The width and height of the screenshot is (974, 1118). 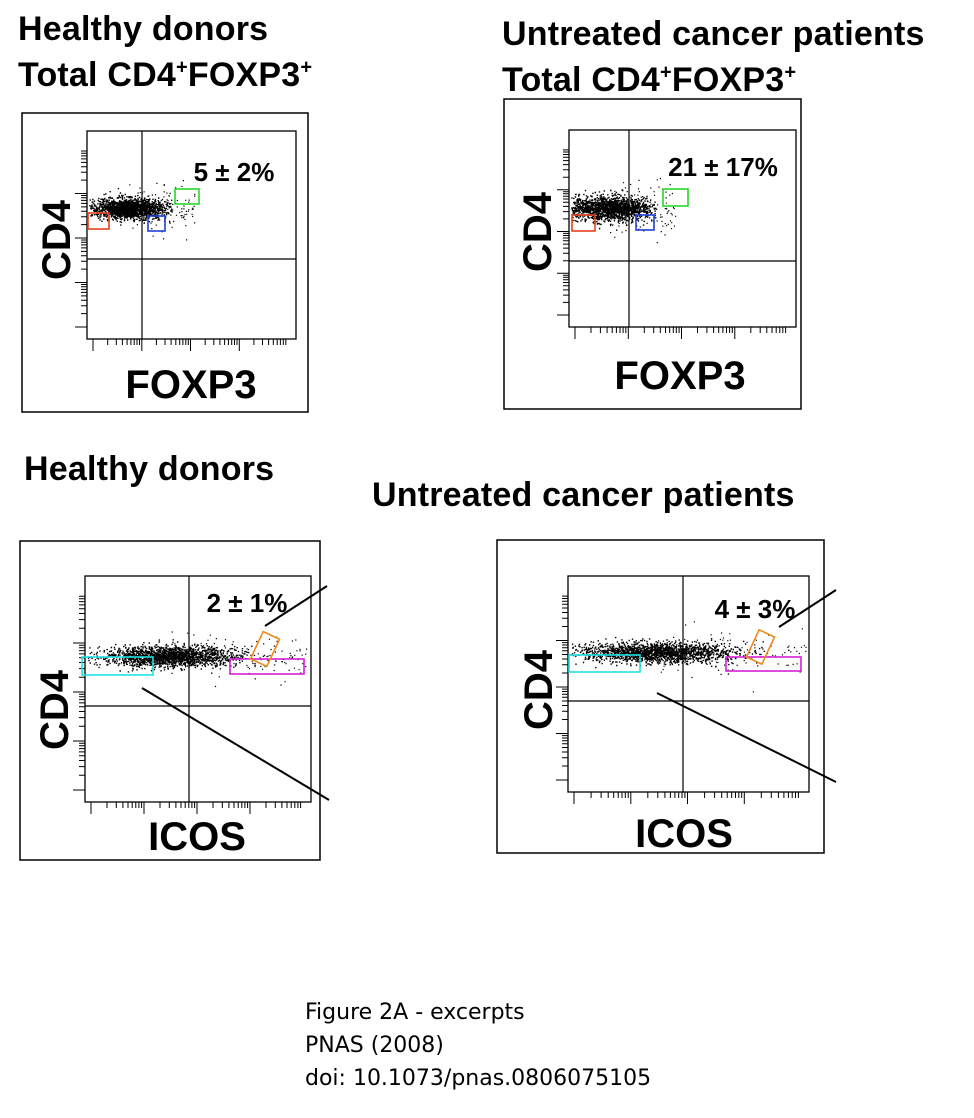 I want to click on caption-line: doi: 10.1073/pnas.0806075105, so click(x=478, y=1078).